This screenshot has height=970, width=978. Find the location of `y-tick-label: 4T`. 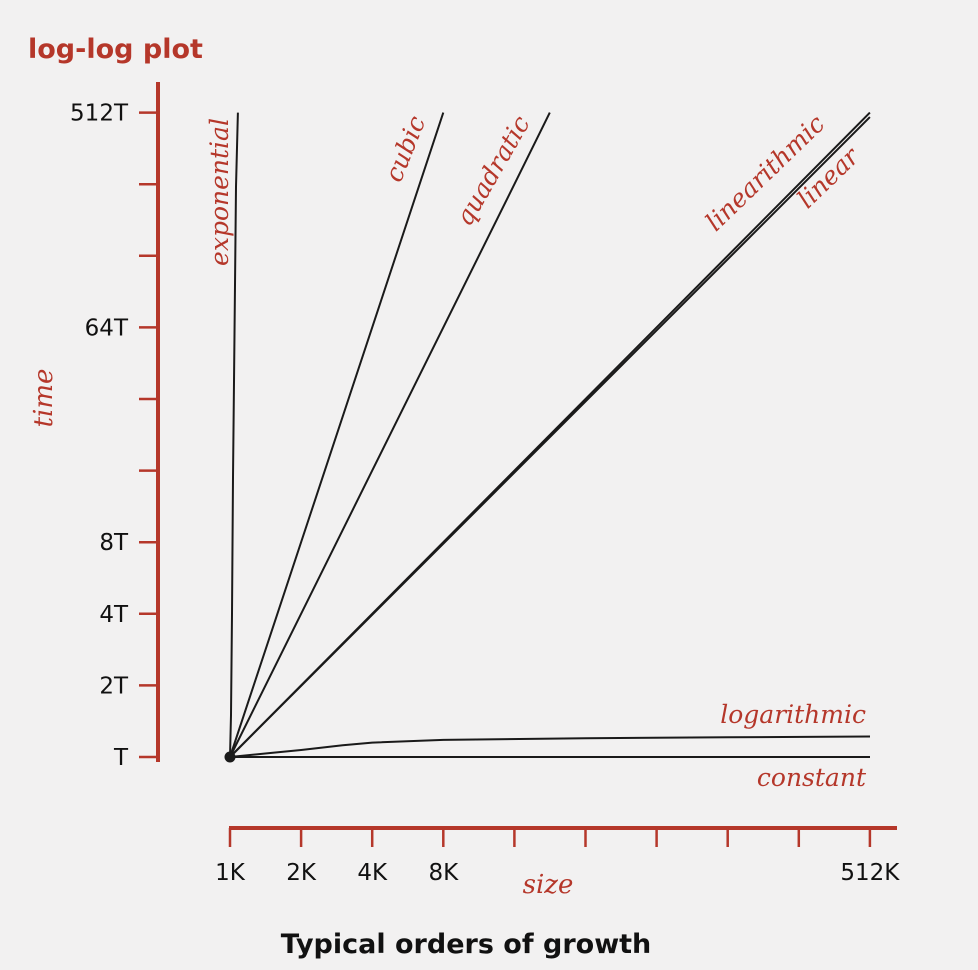

y-tick-label: 4T is located at coordinates (114, 615).